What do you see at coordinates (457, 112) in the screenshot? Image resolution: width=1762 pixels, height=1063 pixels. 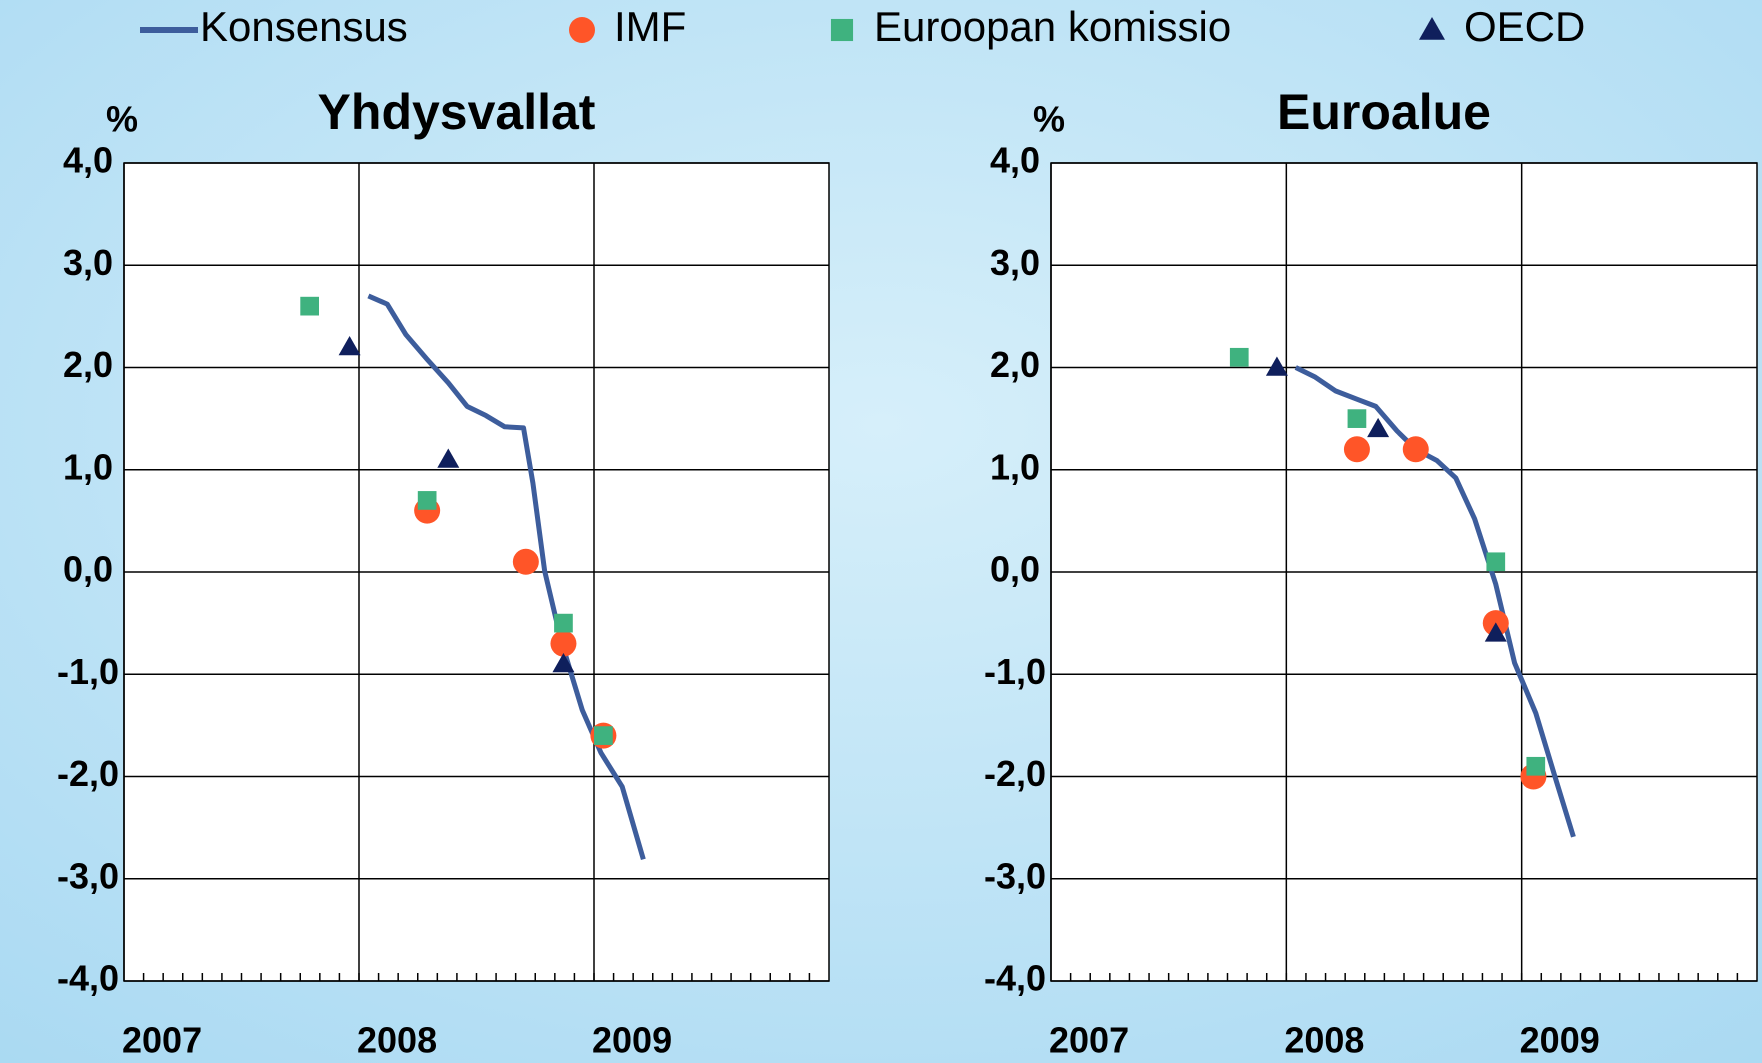 I see `chart-title: Yhdysvallat` at bounding box center [457, 112].